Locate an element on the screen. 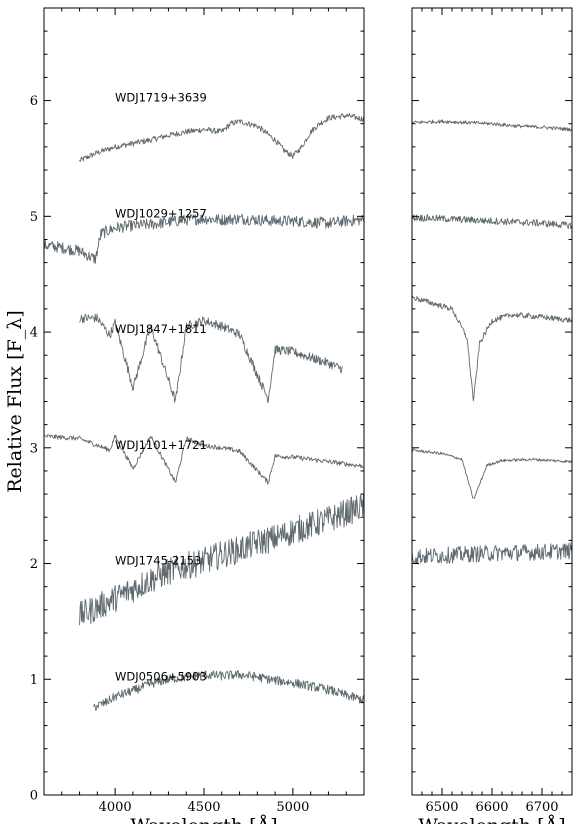  spectrum-WDJ1101+1721-main is located at coordinates (204, 459).